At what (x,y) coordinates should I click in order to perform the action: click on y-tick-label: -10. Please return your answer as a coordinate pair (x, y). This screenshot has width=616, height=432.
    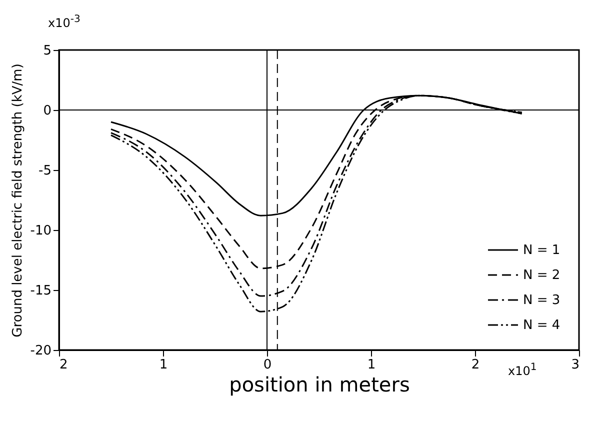
    Looking at the image, I should click on (41, 231).